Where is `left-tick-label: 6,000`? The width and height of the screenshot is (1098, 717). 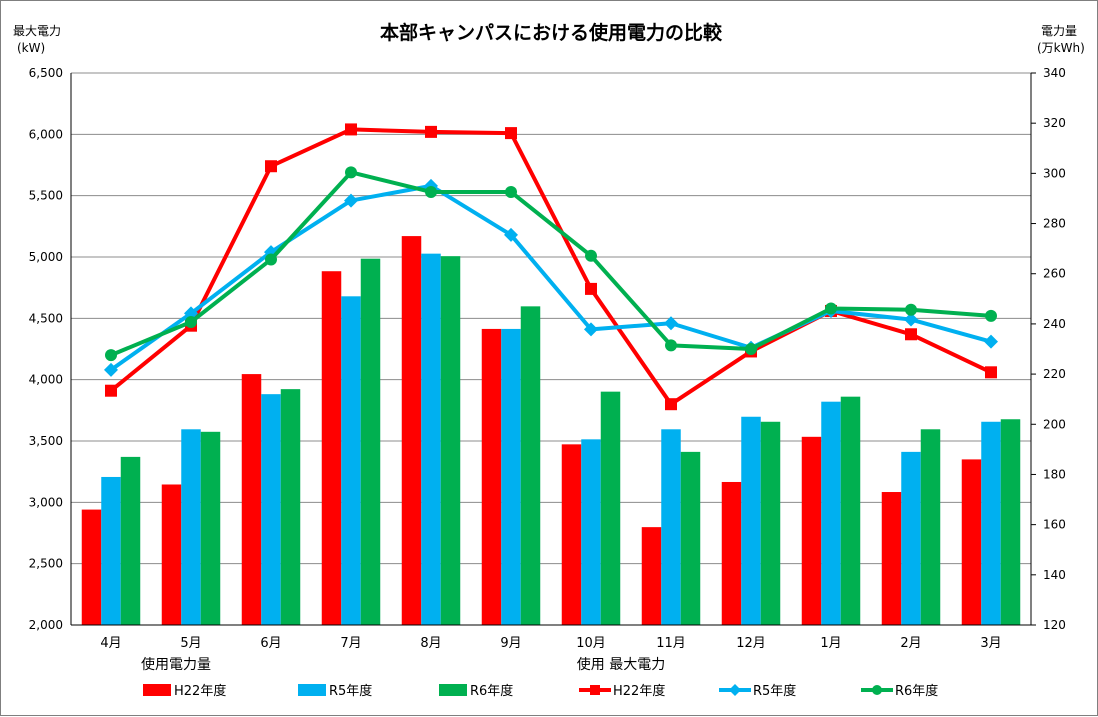
left-tick-label: 6,000 is located at coordinates (46, 134).